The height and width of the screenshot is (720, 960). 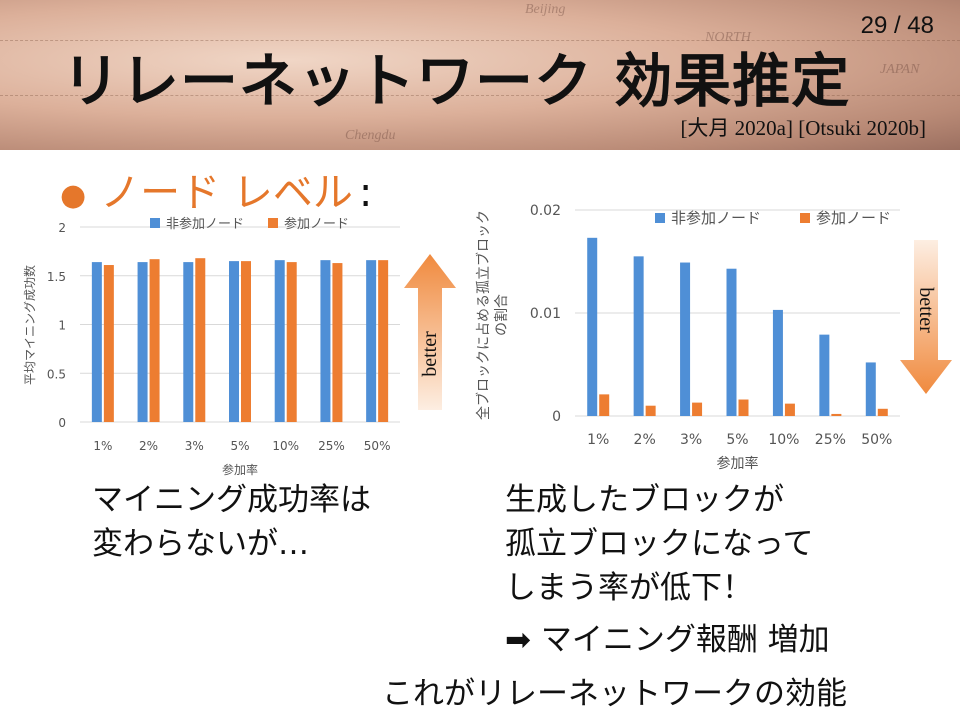 What do you see at coordinates (430, 354) in the screenshot?
I see `left-arrow-label: better` at bounding box center [430, 354].